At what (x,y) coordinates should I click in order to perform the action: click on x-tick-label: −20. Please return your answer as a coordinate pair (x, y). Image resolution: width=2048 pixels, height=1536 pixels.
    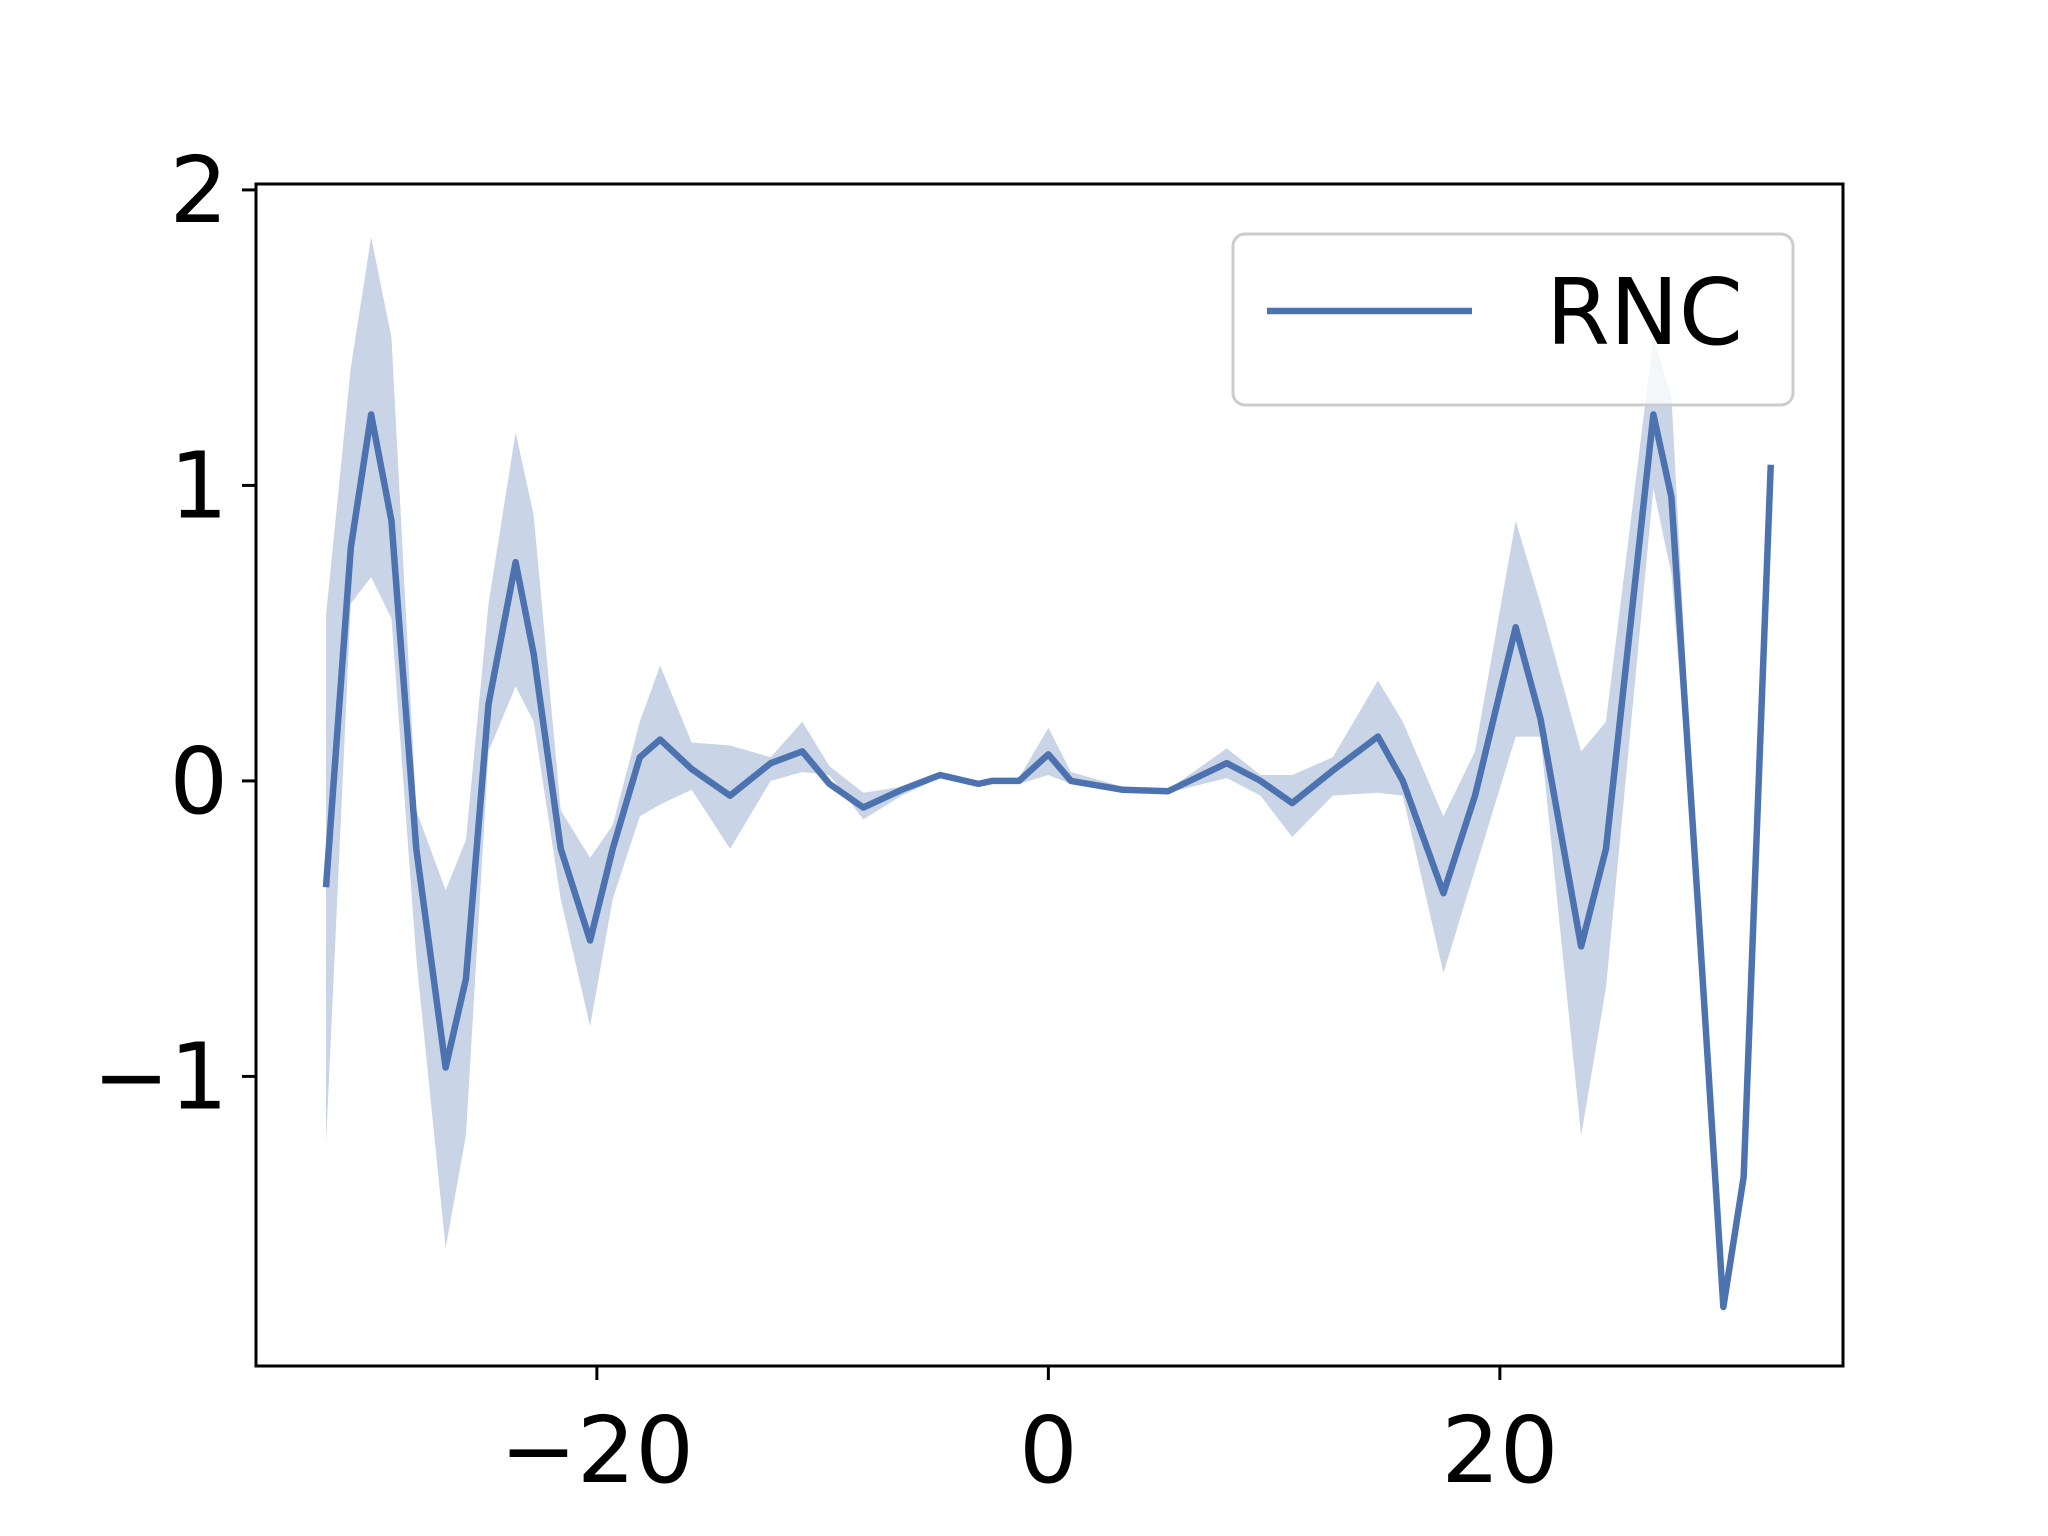
    Looking at the image, I should click on (597, 1450).